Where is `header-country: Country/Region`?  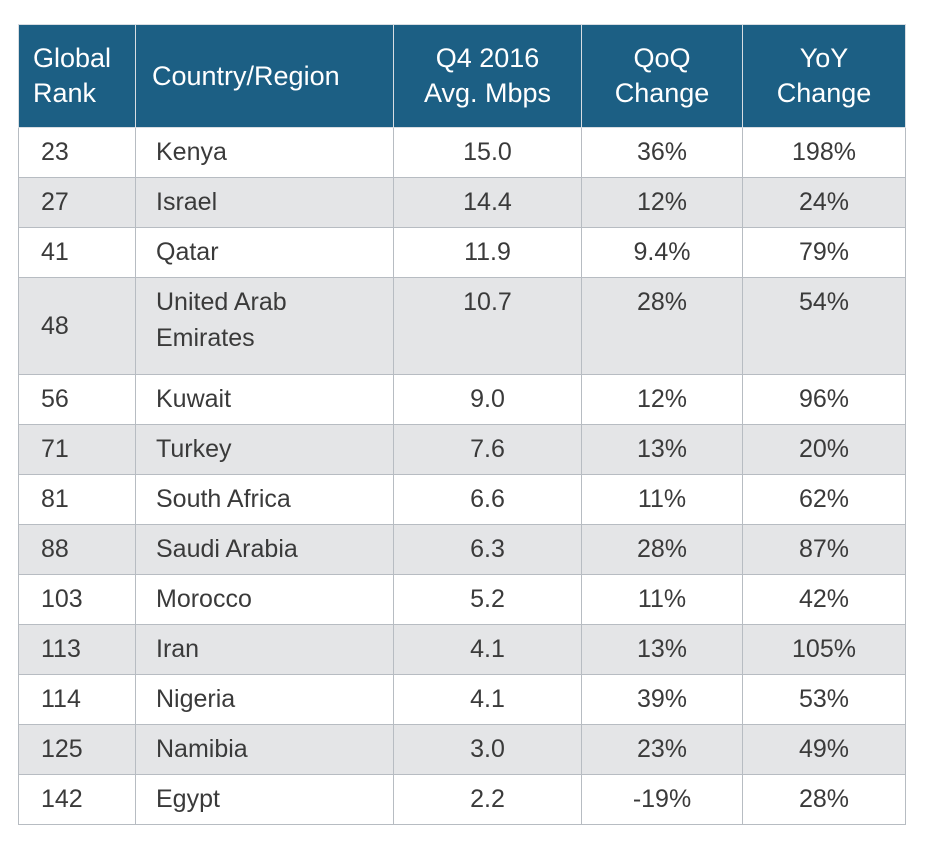
header-country: Country/Region is located at coordinates (264, 76).